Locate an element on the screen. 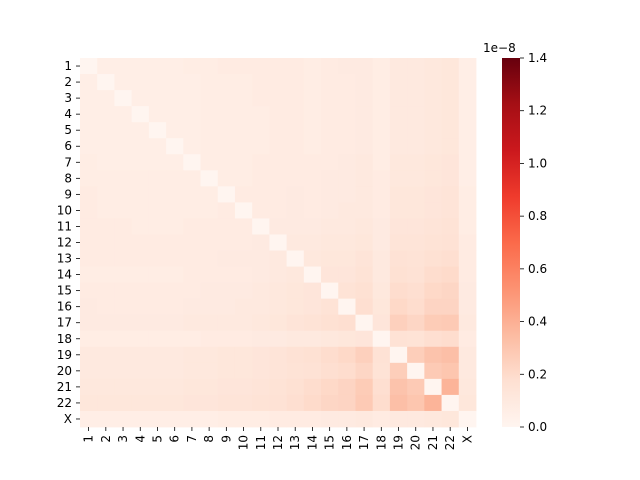  colorbar-tick-label: 1.0 is located at coordinates (537, 163).